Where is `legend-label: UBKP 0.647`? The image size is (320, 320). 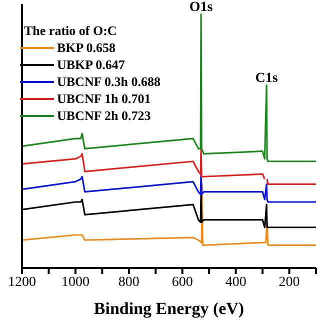 legend-label: UBKP 0.647 is located at coordinates (91, 64).